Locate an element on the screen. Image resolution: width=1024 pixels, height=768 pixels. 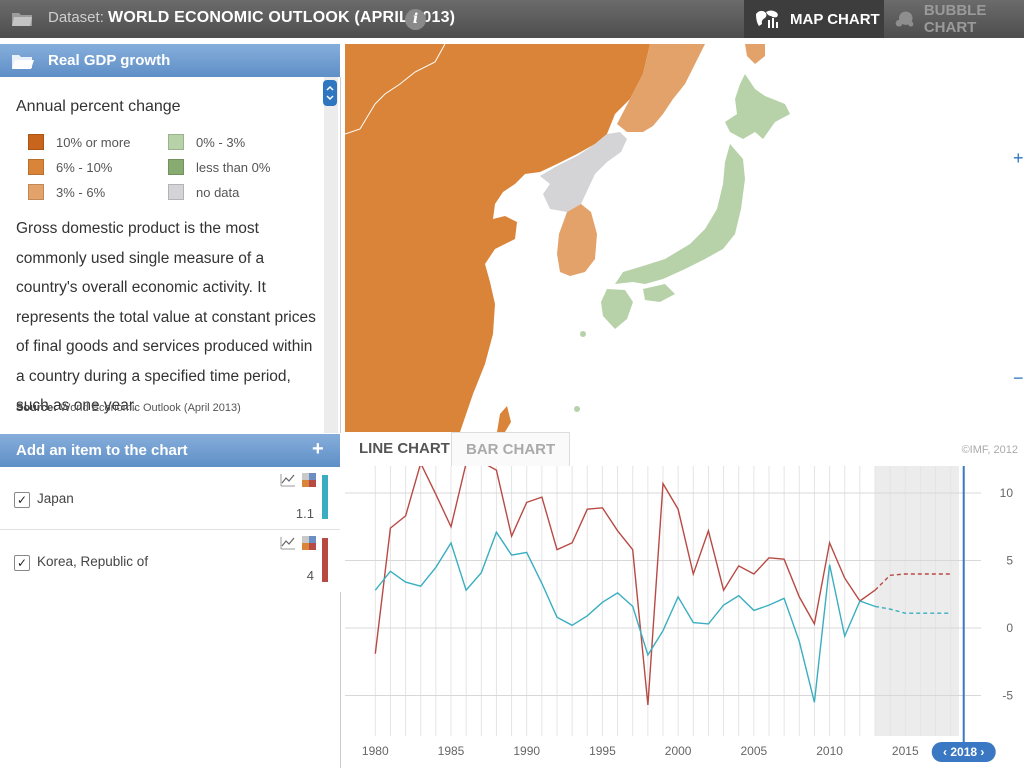
copyright: ©IMF, 2012 is located at coordinates (989, 450).